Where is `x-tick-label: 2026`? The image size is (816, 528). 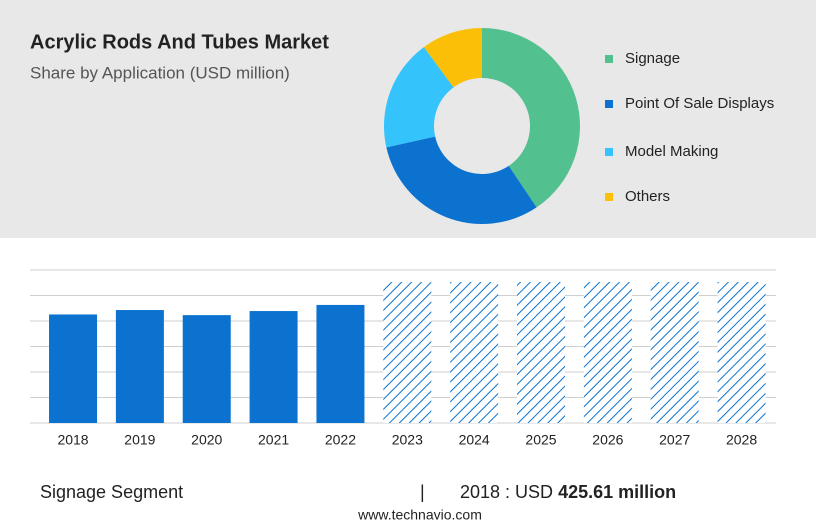
x-tick-label: 2026 is located at coordinates (607, 440).